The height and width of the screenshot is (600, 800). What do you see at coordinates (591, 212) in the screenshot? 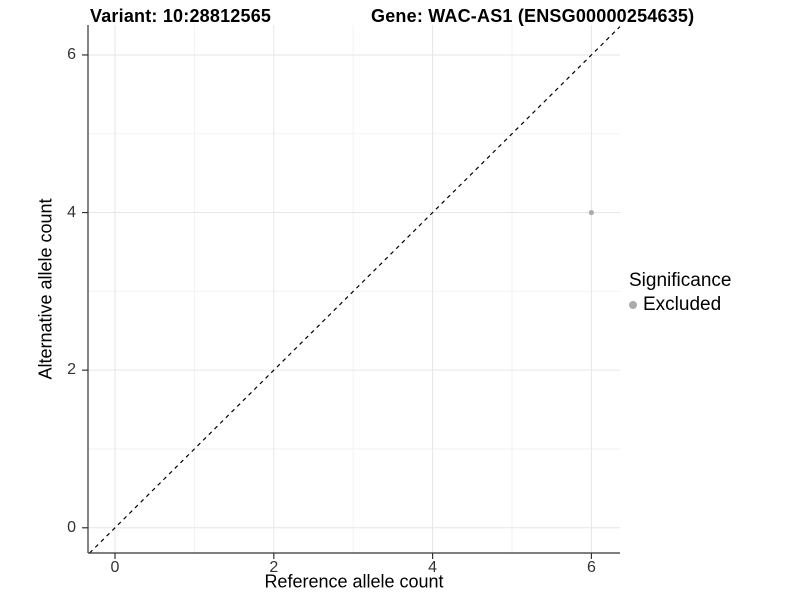
I see `data-point` at bounding box center [591, 212].